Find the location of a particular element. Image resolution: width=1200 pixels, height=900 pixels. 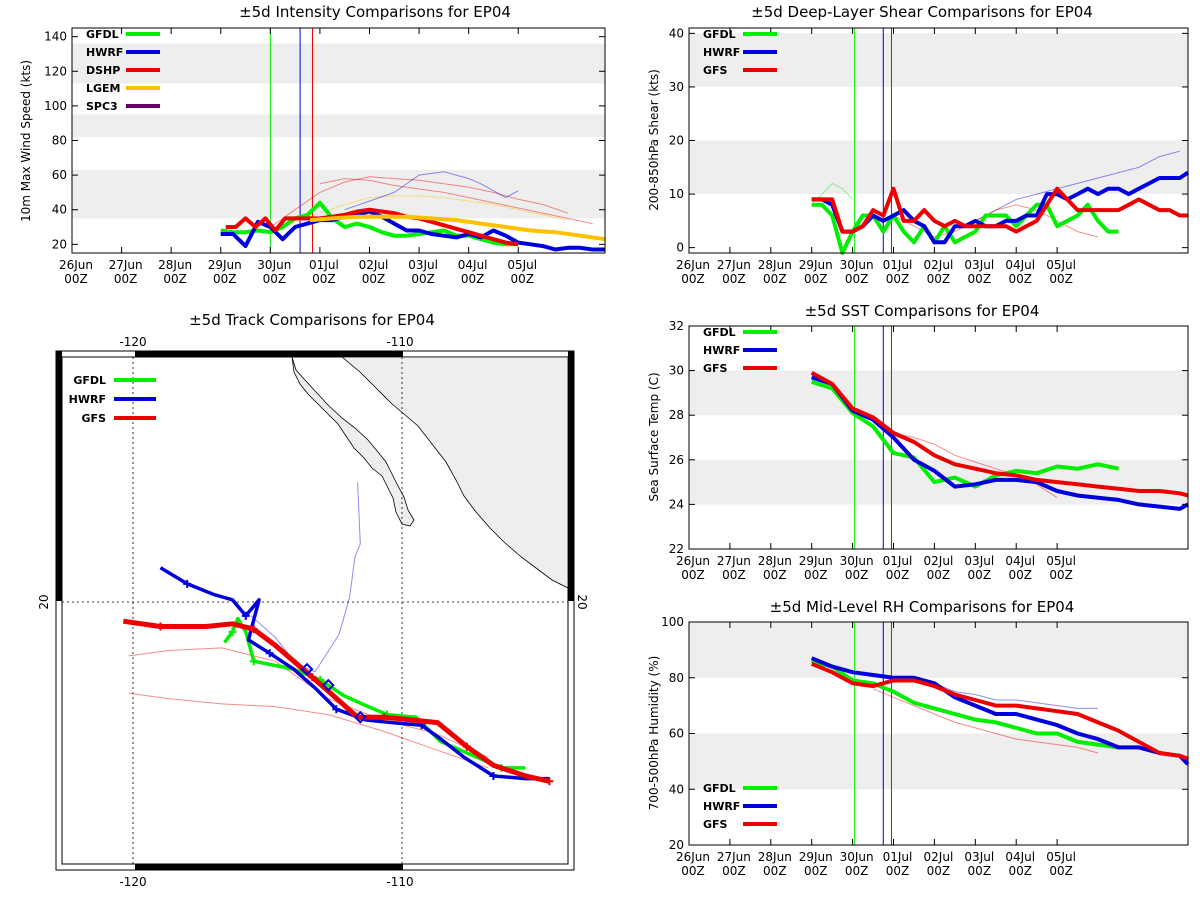

legend-label-gfs: GFS is located at coordinates (715, 70).